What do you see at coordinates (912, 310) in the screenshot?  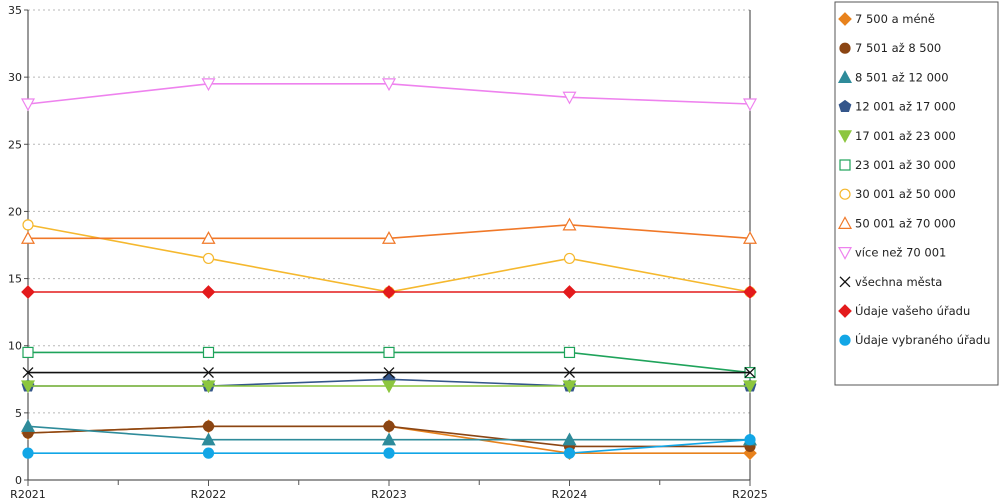 I see `legend-label: Údaje vašeho úřadu` at bounding box center [912, 310].